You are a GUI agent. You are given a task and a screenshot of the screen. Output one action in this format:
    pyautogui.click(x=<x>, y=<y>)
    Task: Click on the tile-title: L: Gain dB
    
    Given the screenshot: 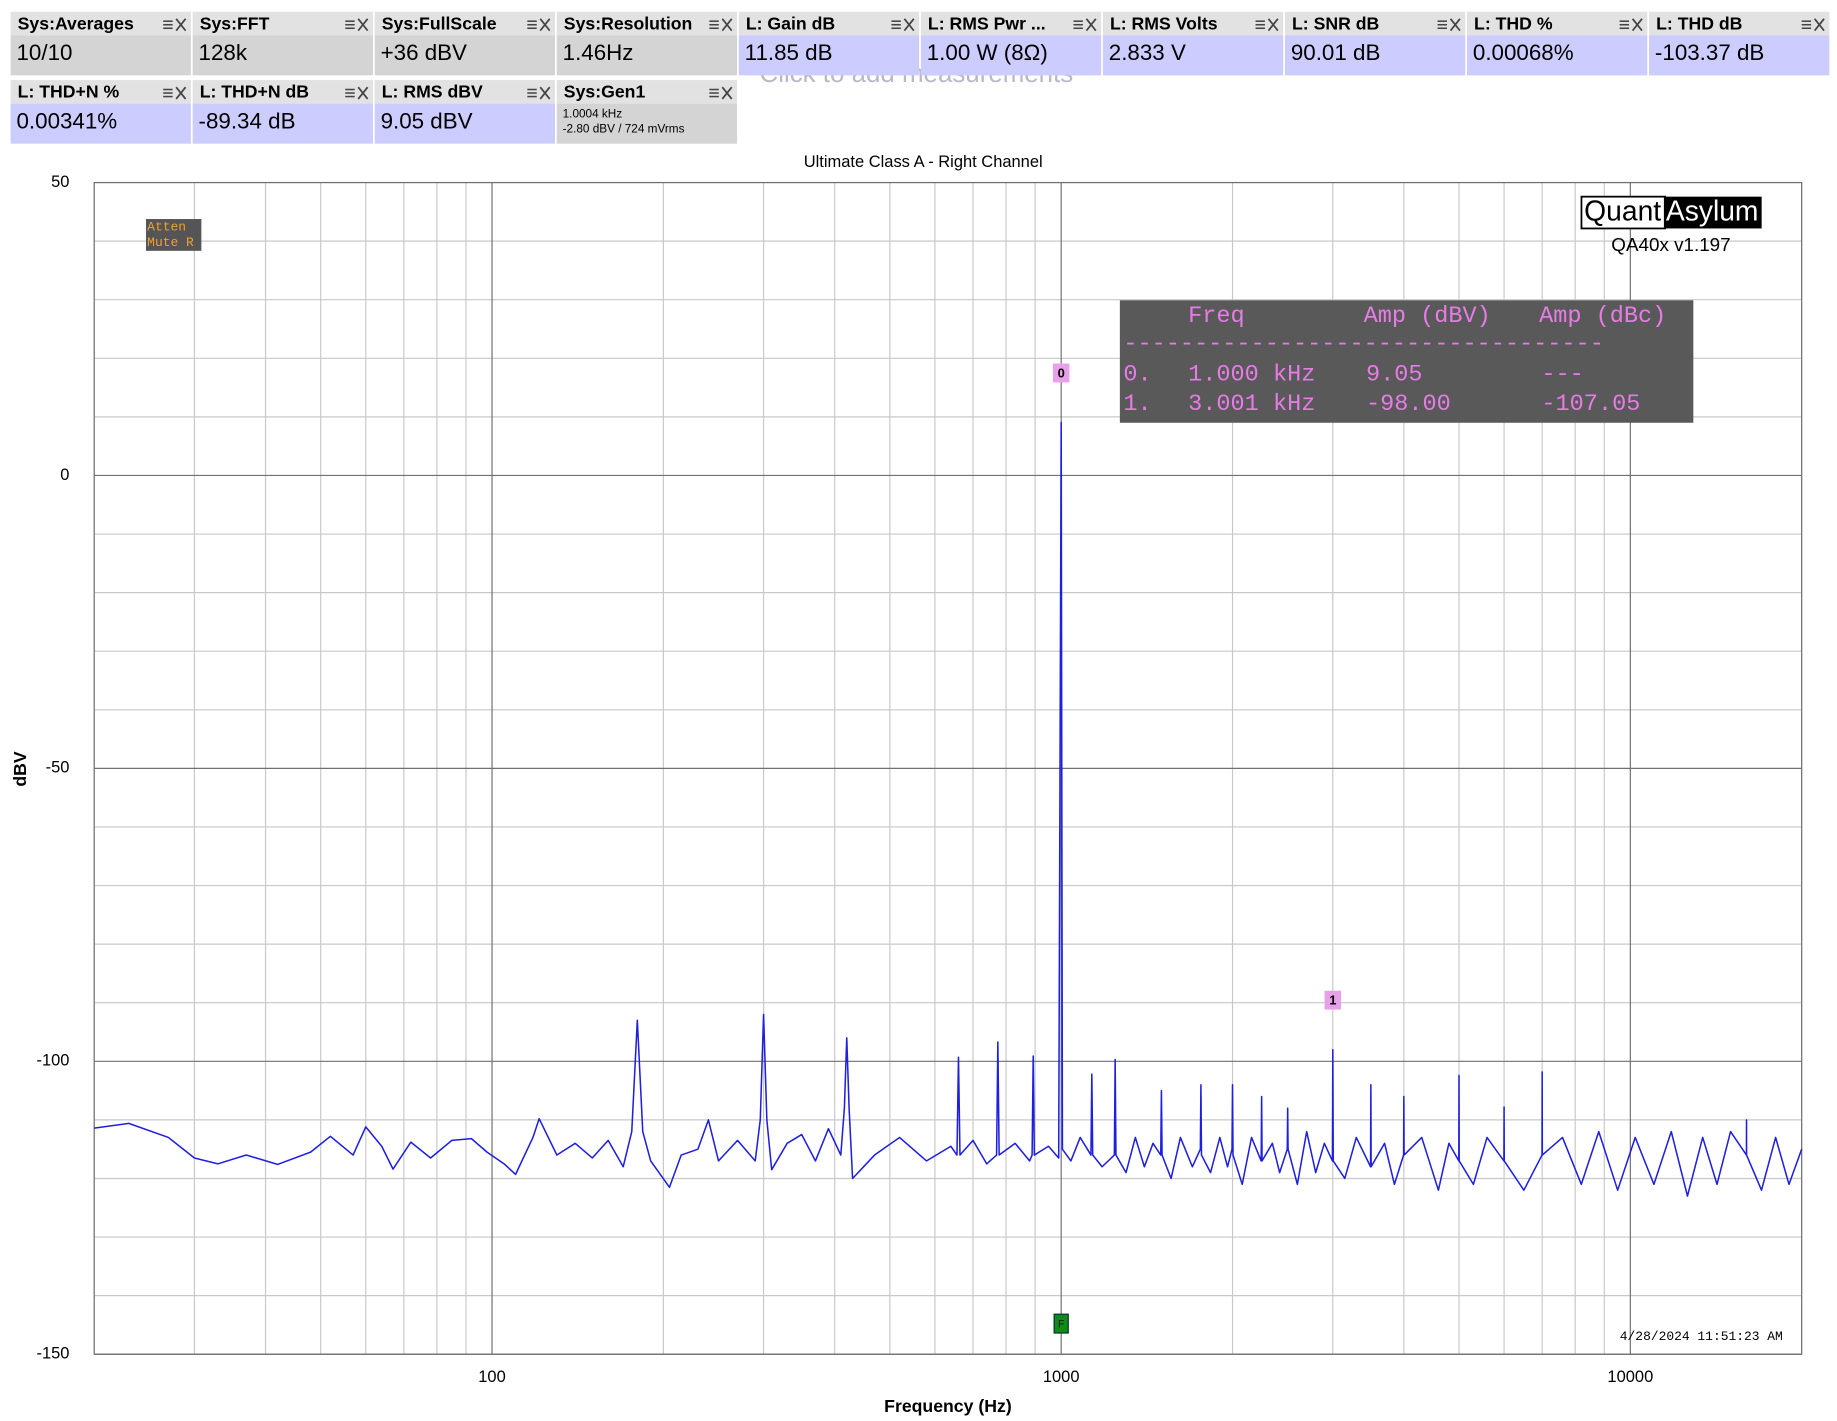 What is the action you would take?
    pyautogui.click(x=790, y=23)
    